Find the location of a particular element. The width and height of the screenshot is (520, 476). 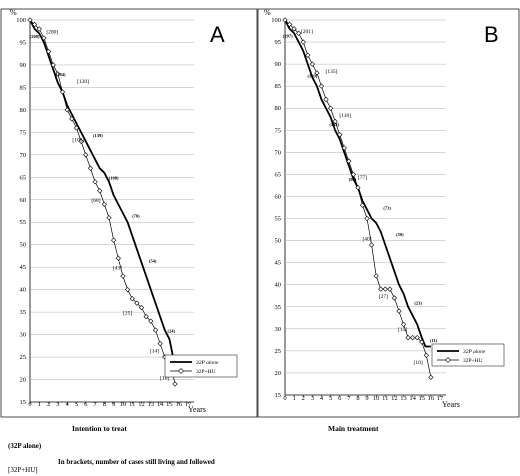

panel-b-x-tick-label: 3 is located at coordinates (312, 398).